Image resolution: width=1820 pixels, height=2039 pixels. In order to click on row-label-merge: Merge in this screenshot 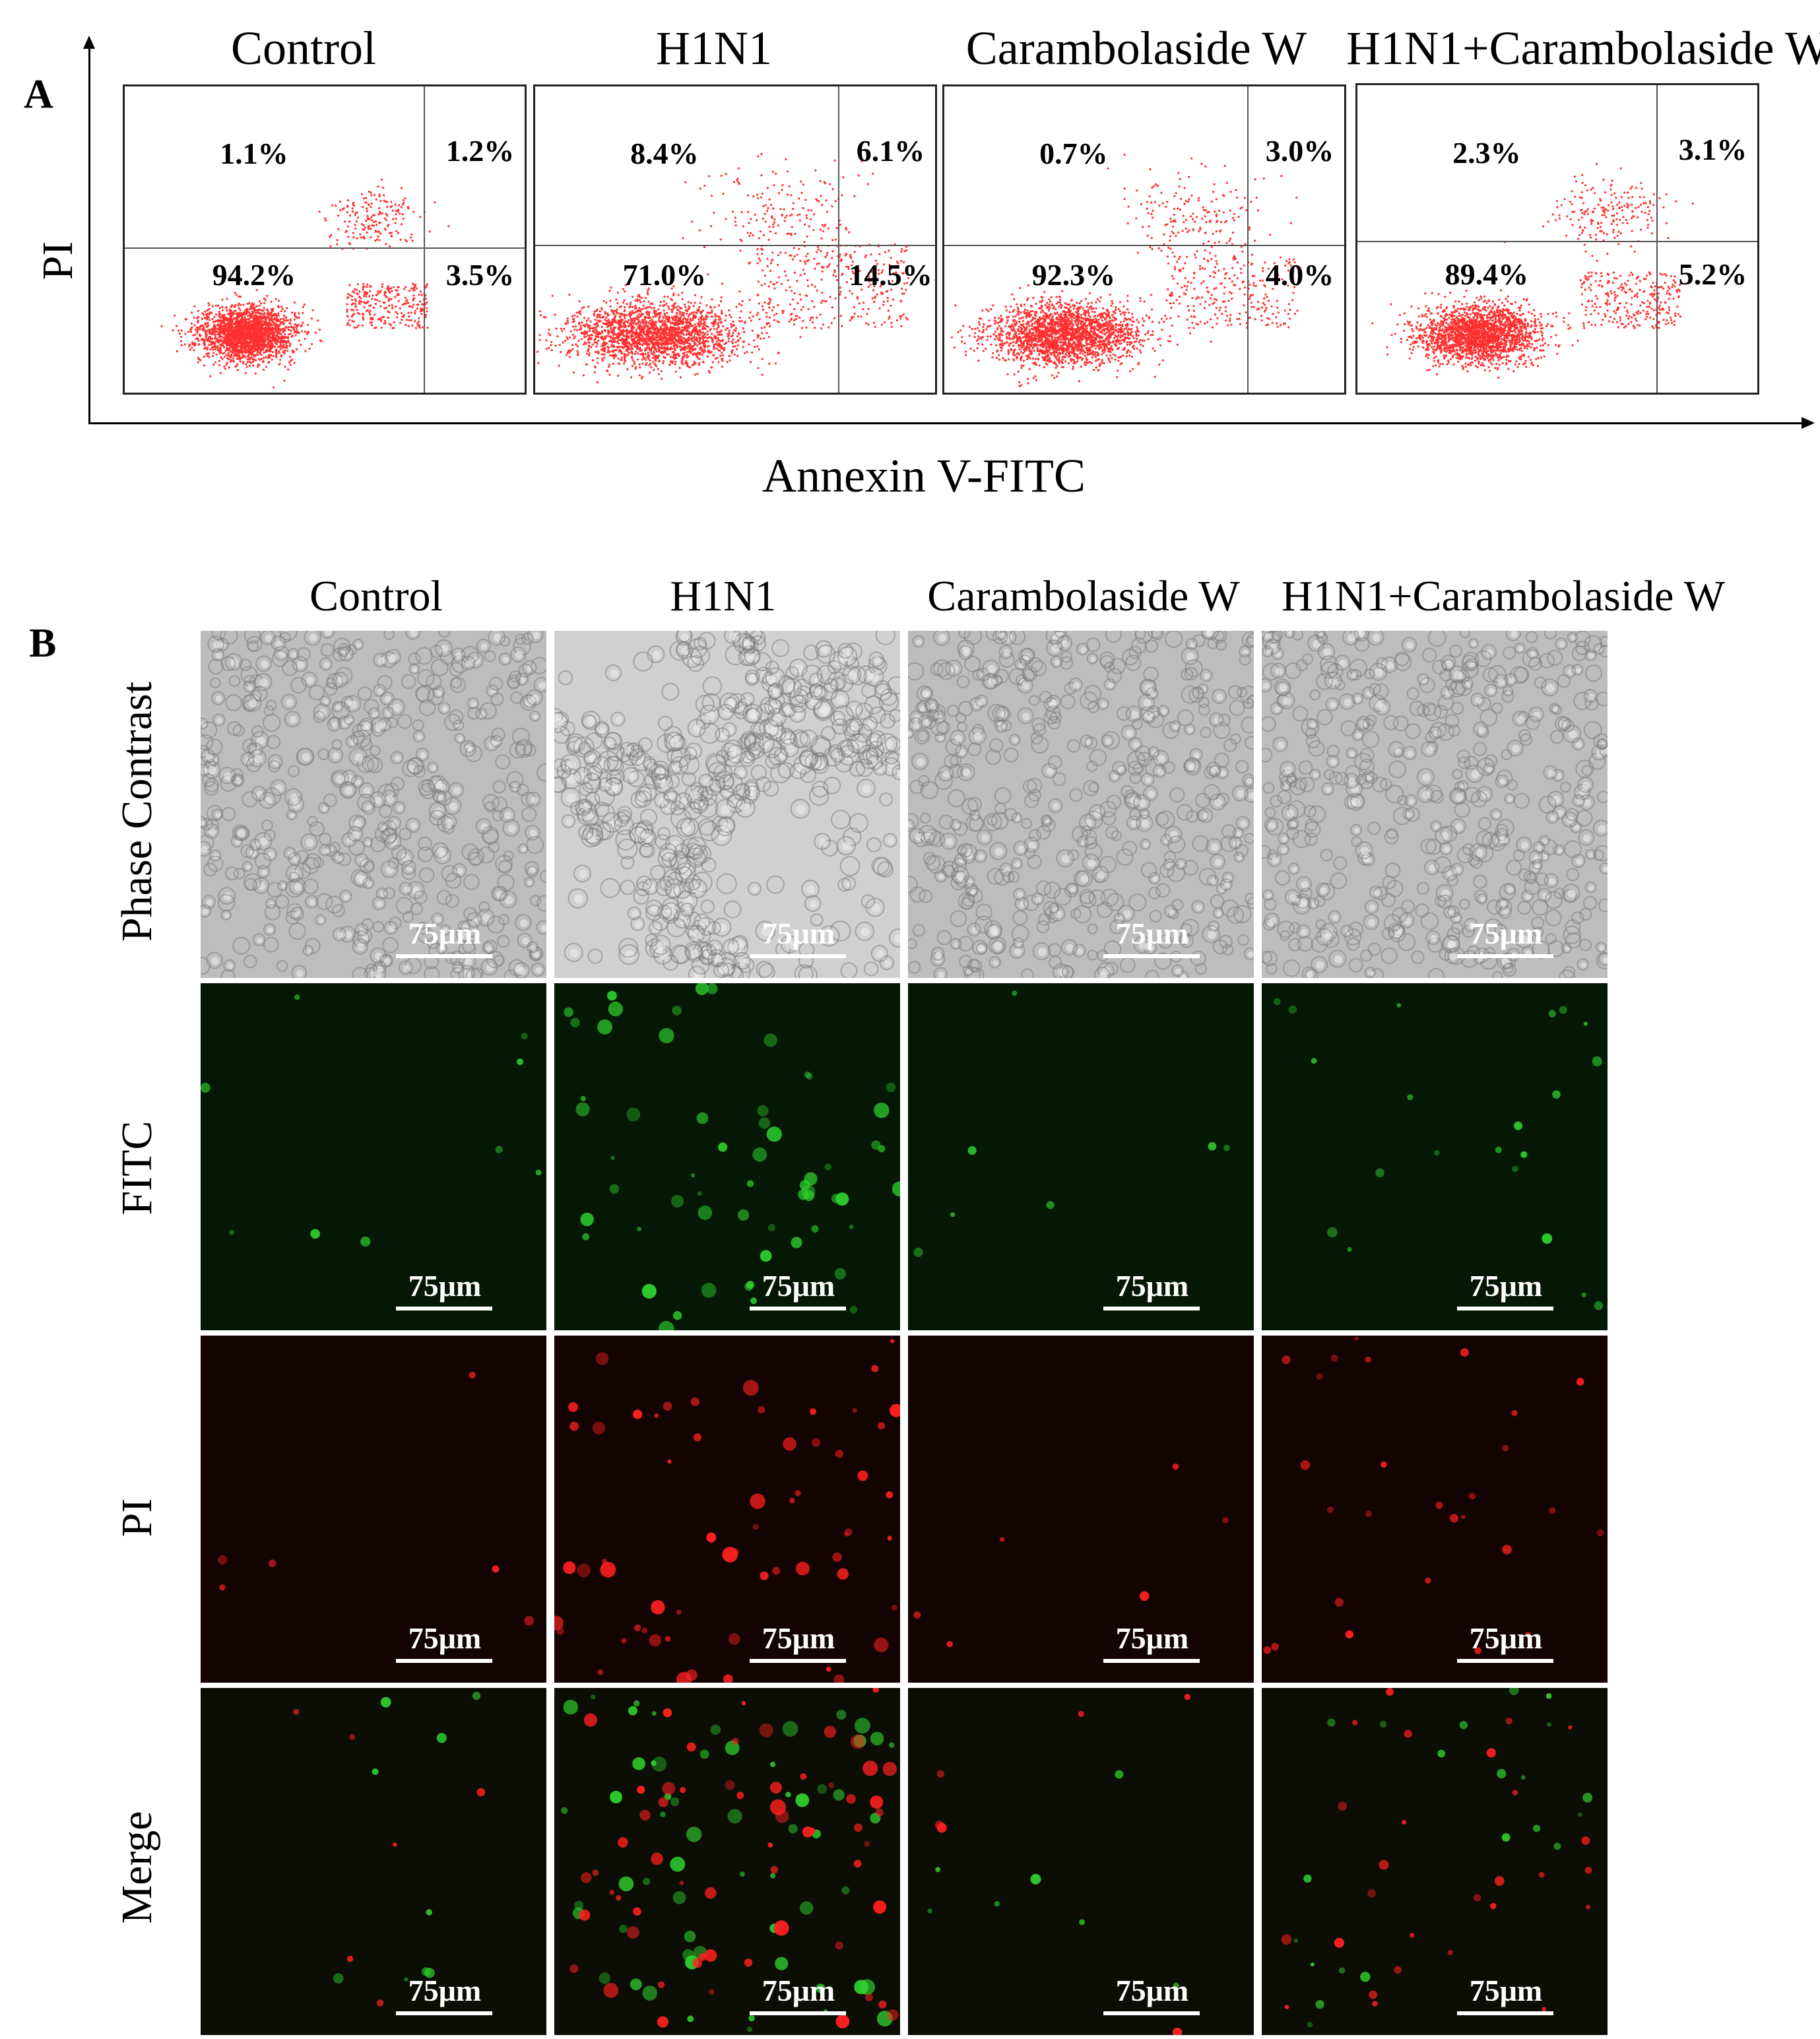, I will do `click(137, 1867)`.